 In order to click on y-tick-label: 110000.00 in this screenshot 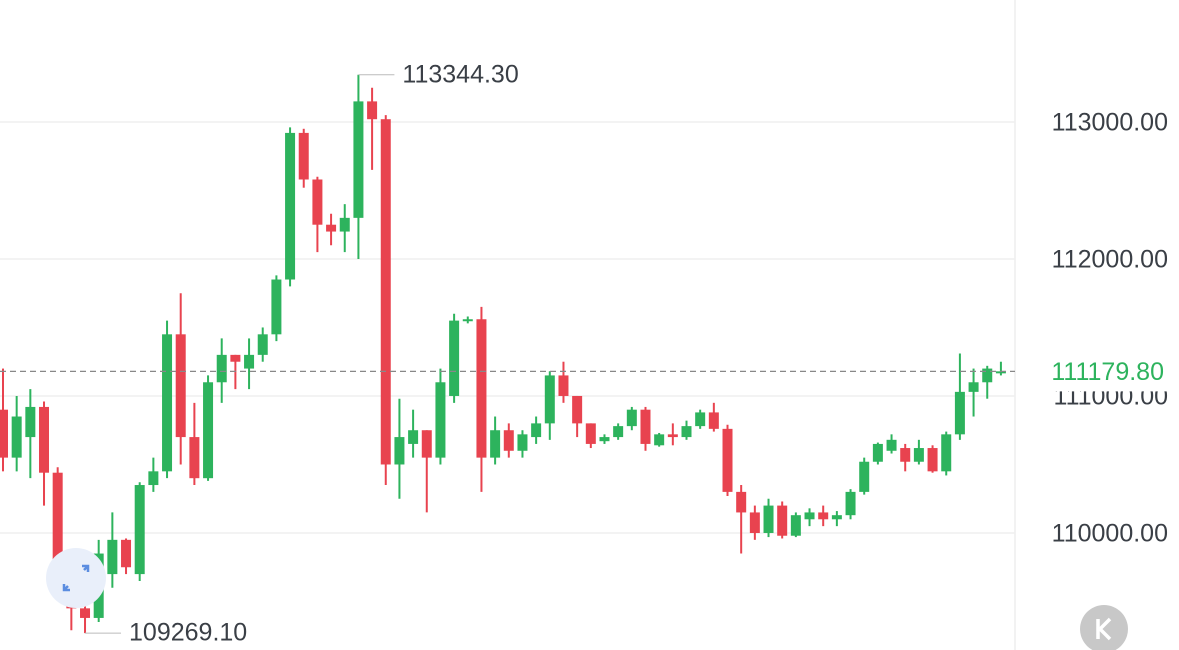, I will do `click(1110, 534)`.